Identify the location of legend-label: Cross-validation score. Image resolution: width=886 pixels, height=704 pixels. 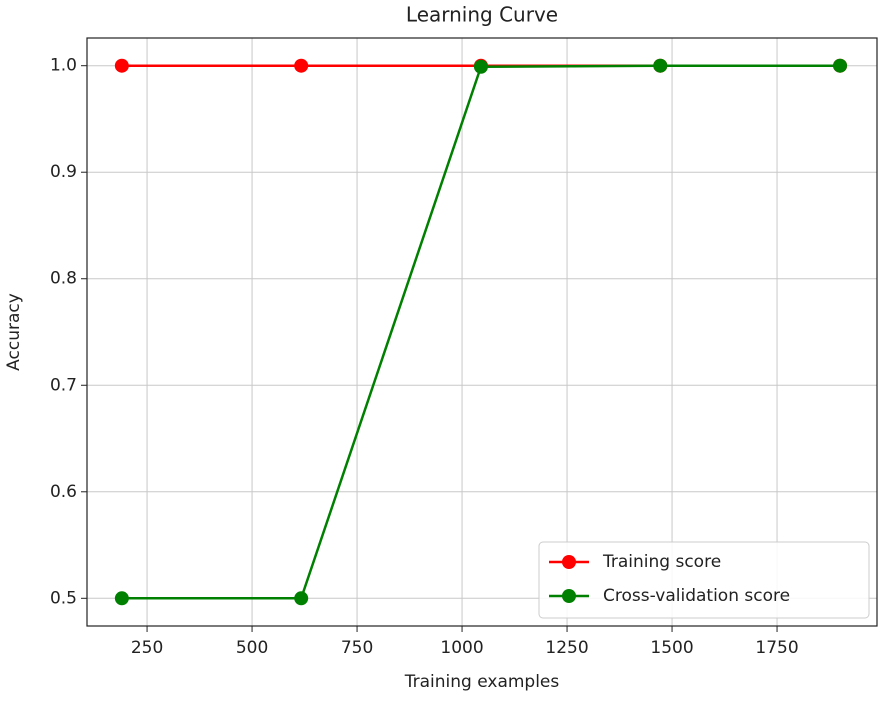
(696, 596).